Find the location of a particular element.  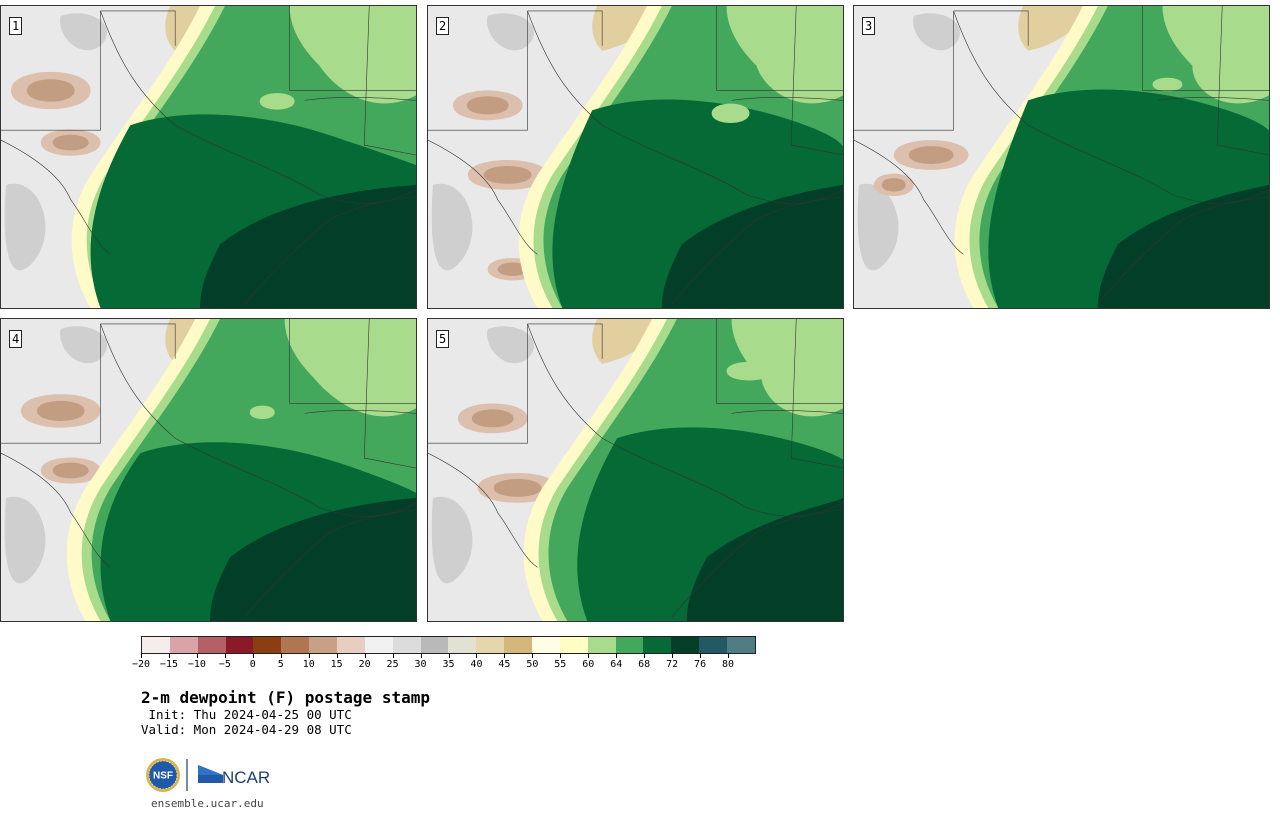

colorbar-tick-label: 0 is located at coordinates (252, 664).